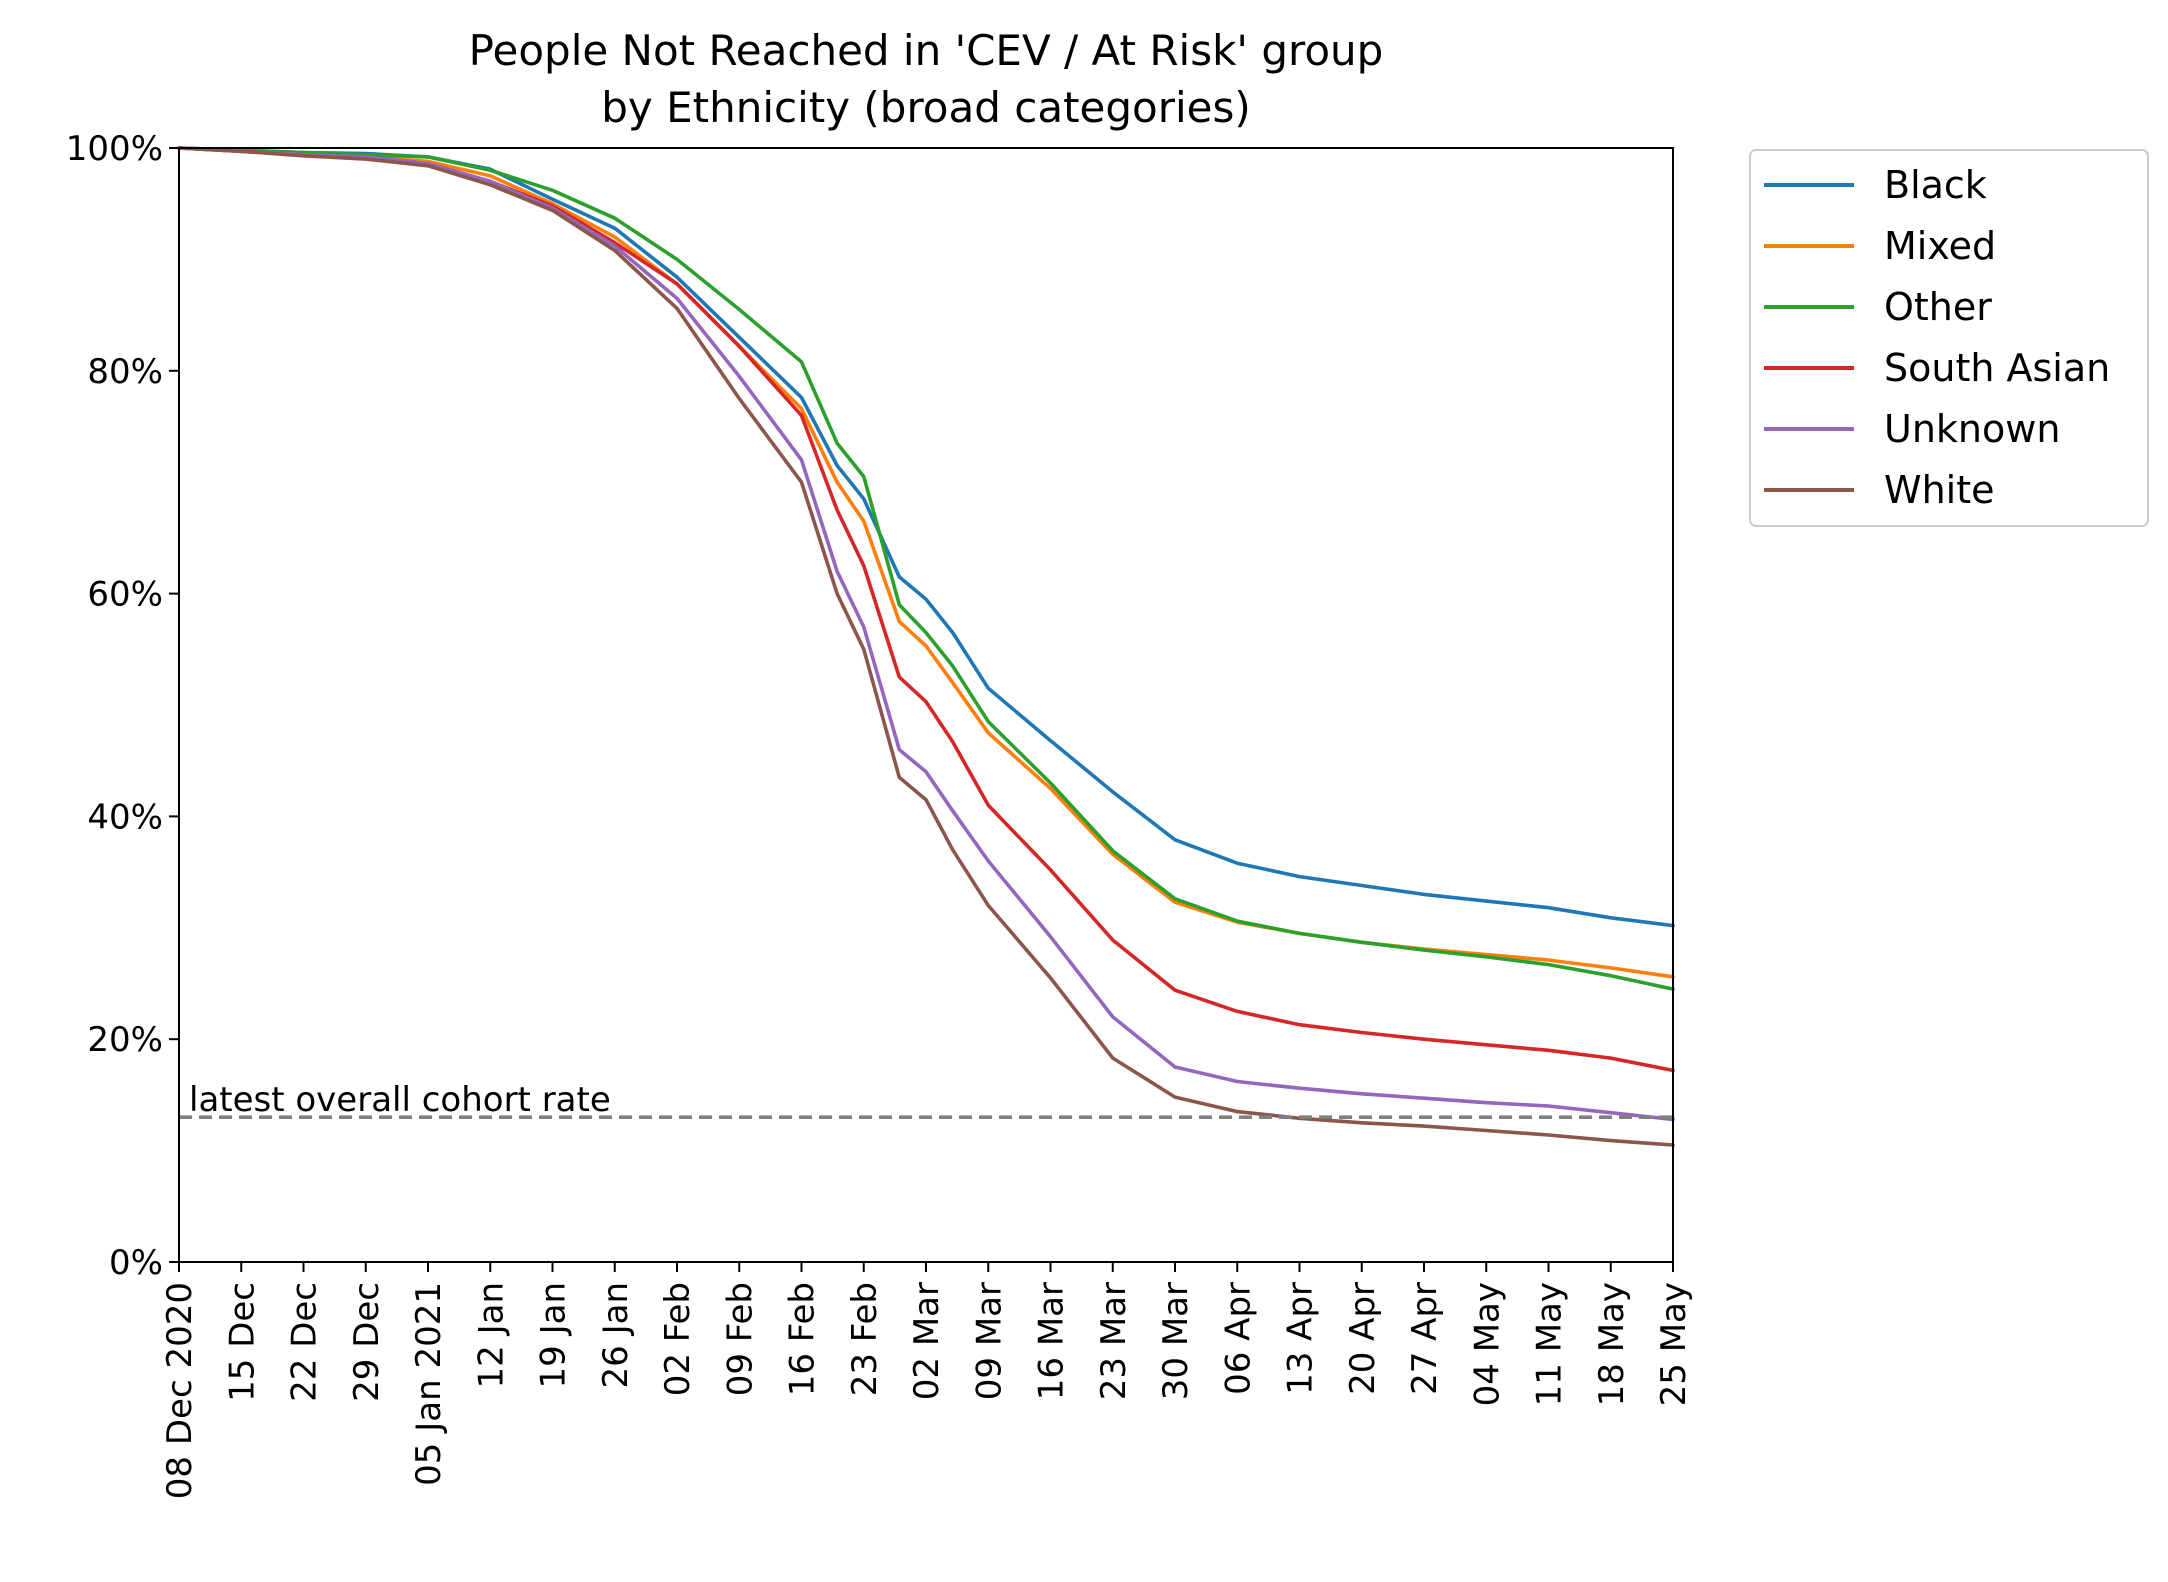 This screenshot has width=2168, height=1582. I want to click on x-tick-label: 08 Dec 2020, so click(180, 1390).